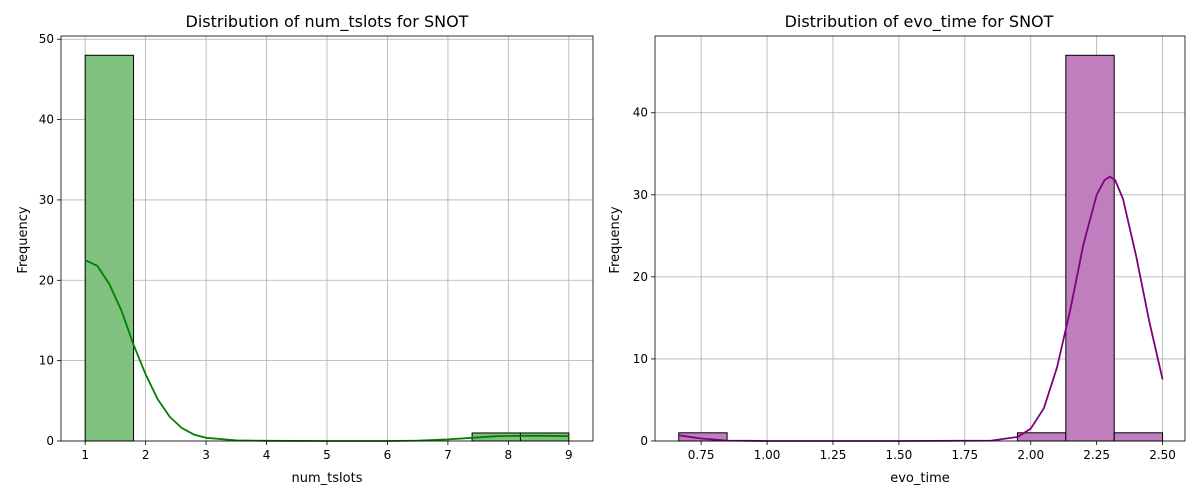 The image size is (1200, 500). What do you see at coordinates (46, 39) in the screenshot?
I see `left-y-tick-label: 50` at bounding box center [46, 39].